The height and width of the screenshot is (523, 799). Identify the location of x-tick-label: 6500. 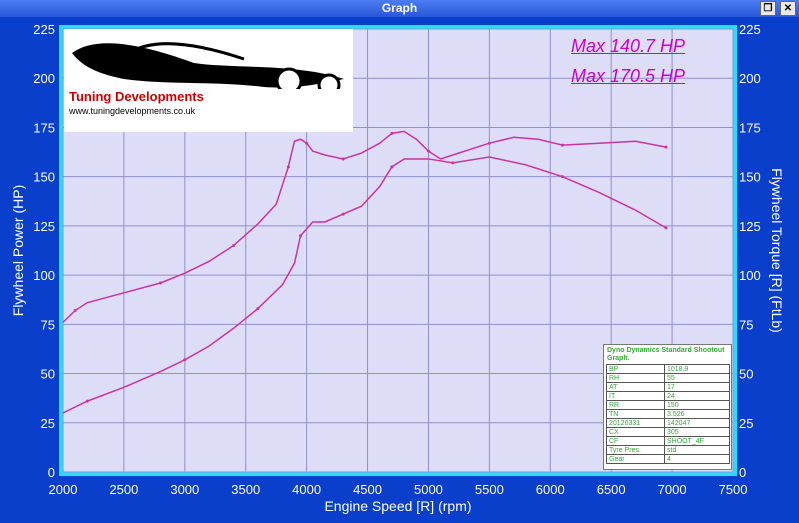
(611, 489).